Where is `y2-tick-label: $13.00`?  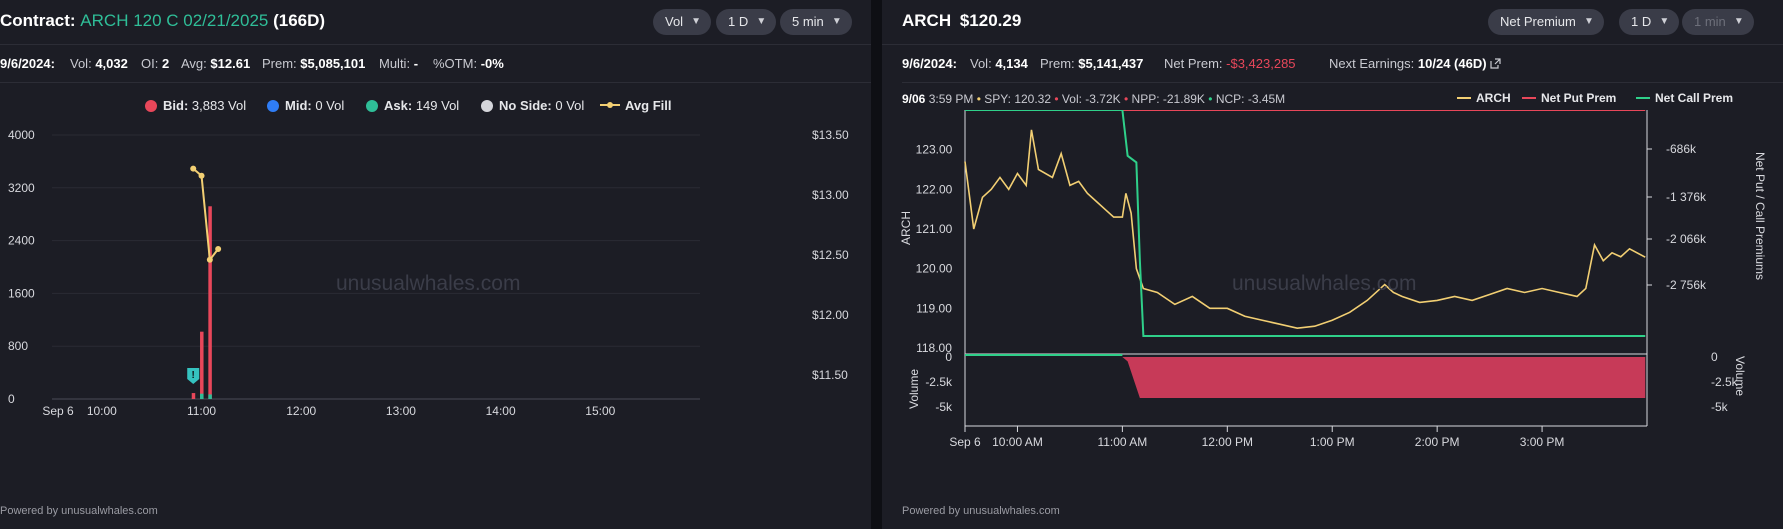 y2-tick-label: $13.00 is located at coordinates (830, 195).